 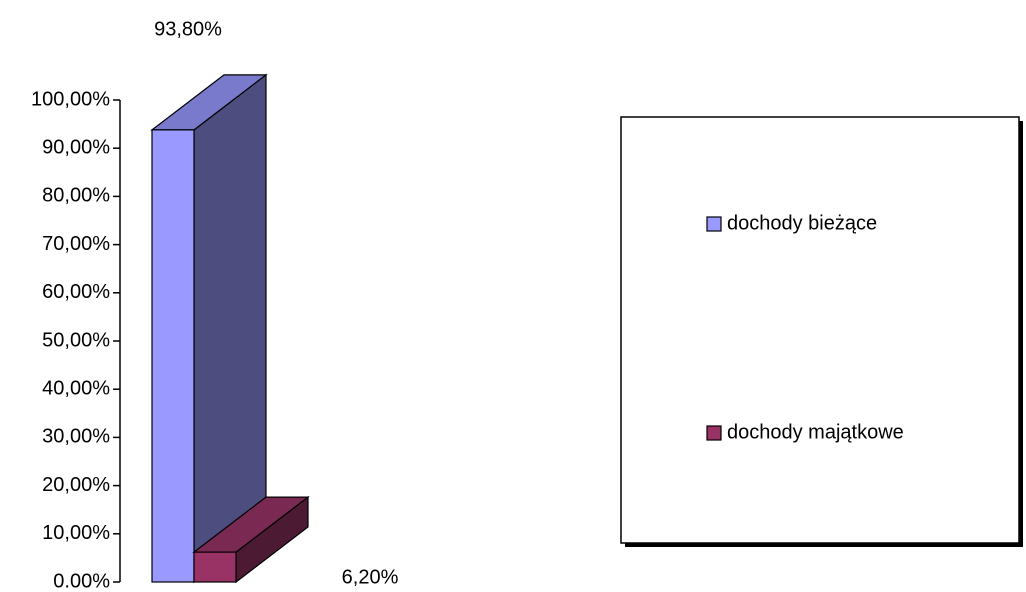 What do you see at coordinates (802, 223) in the screenshot?
I see `legend-label: dochody bieżące` at bounding box center [802, 223].